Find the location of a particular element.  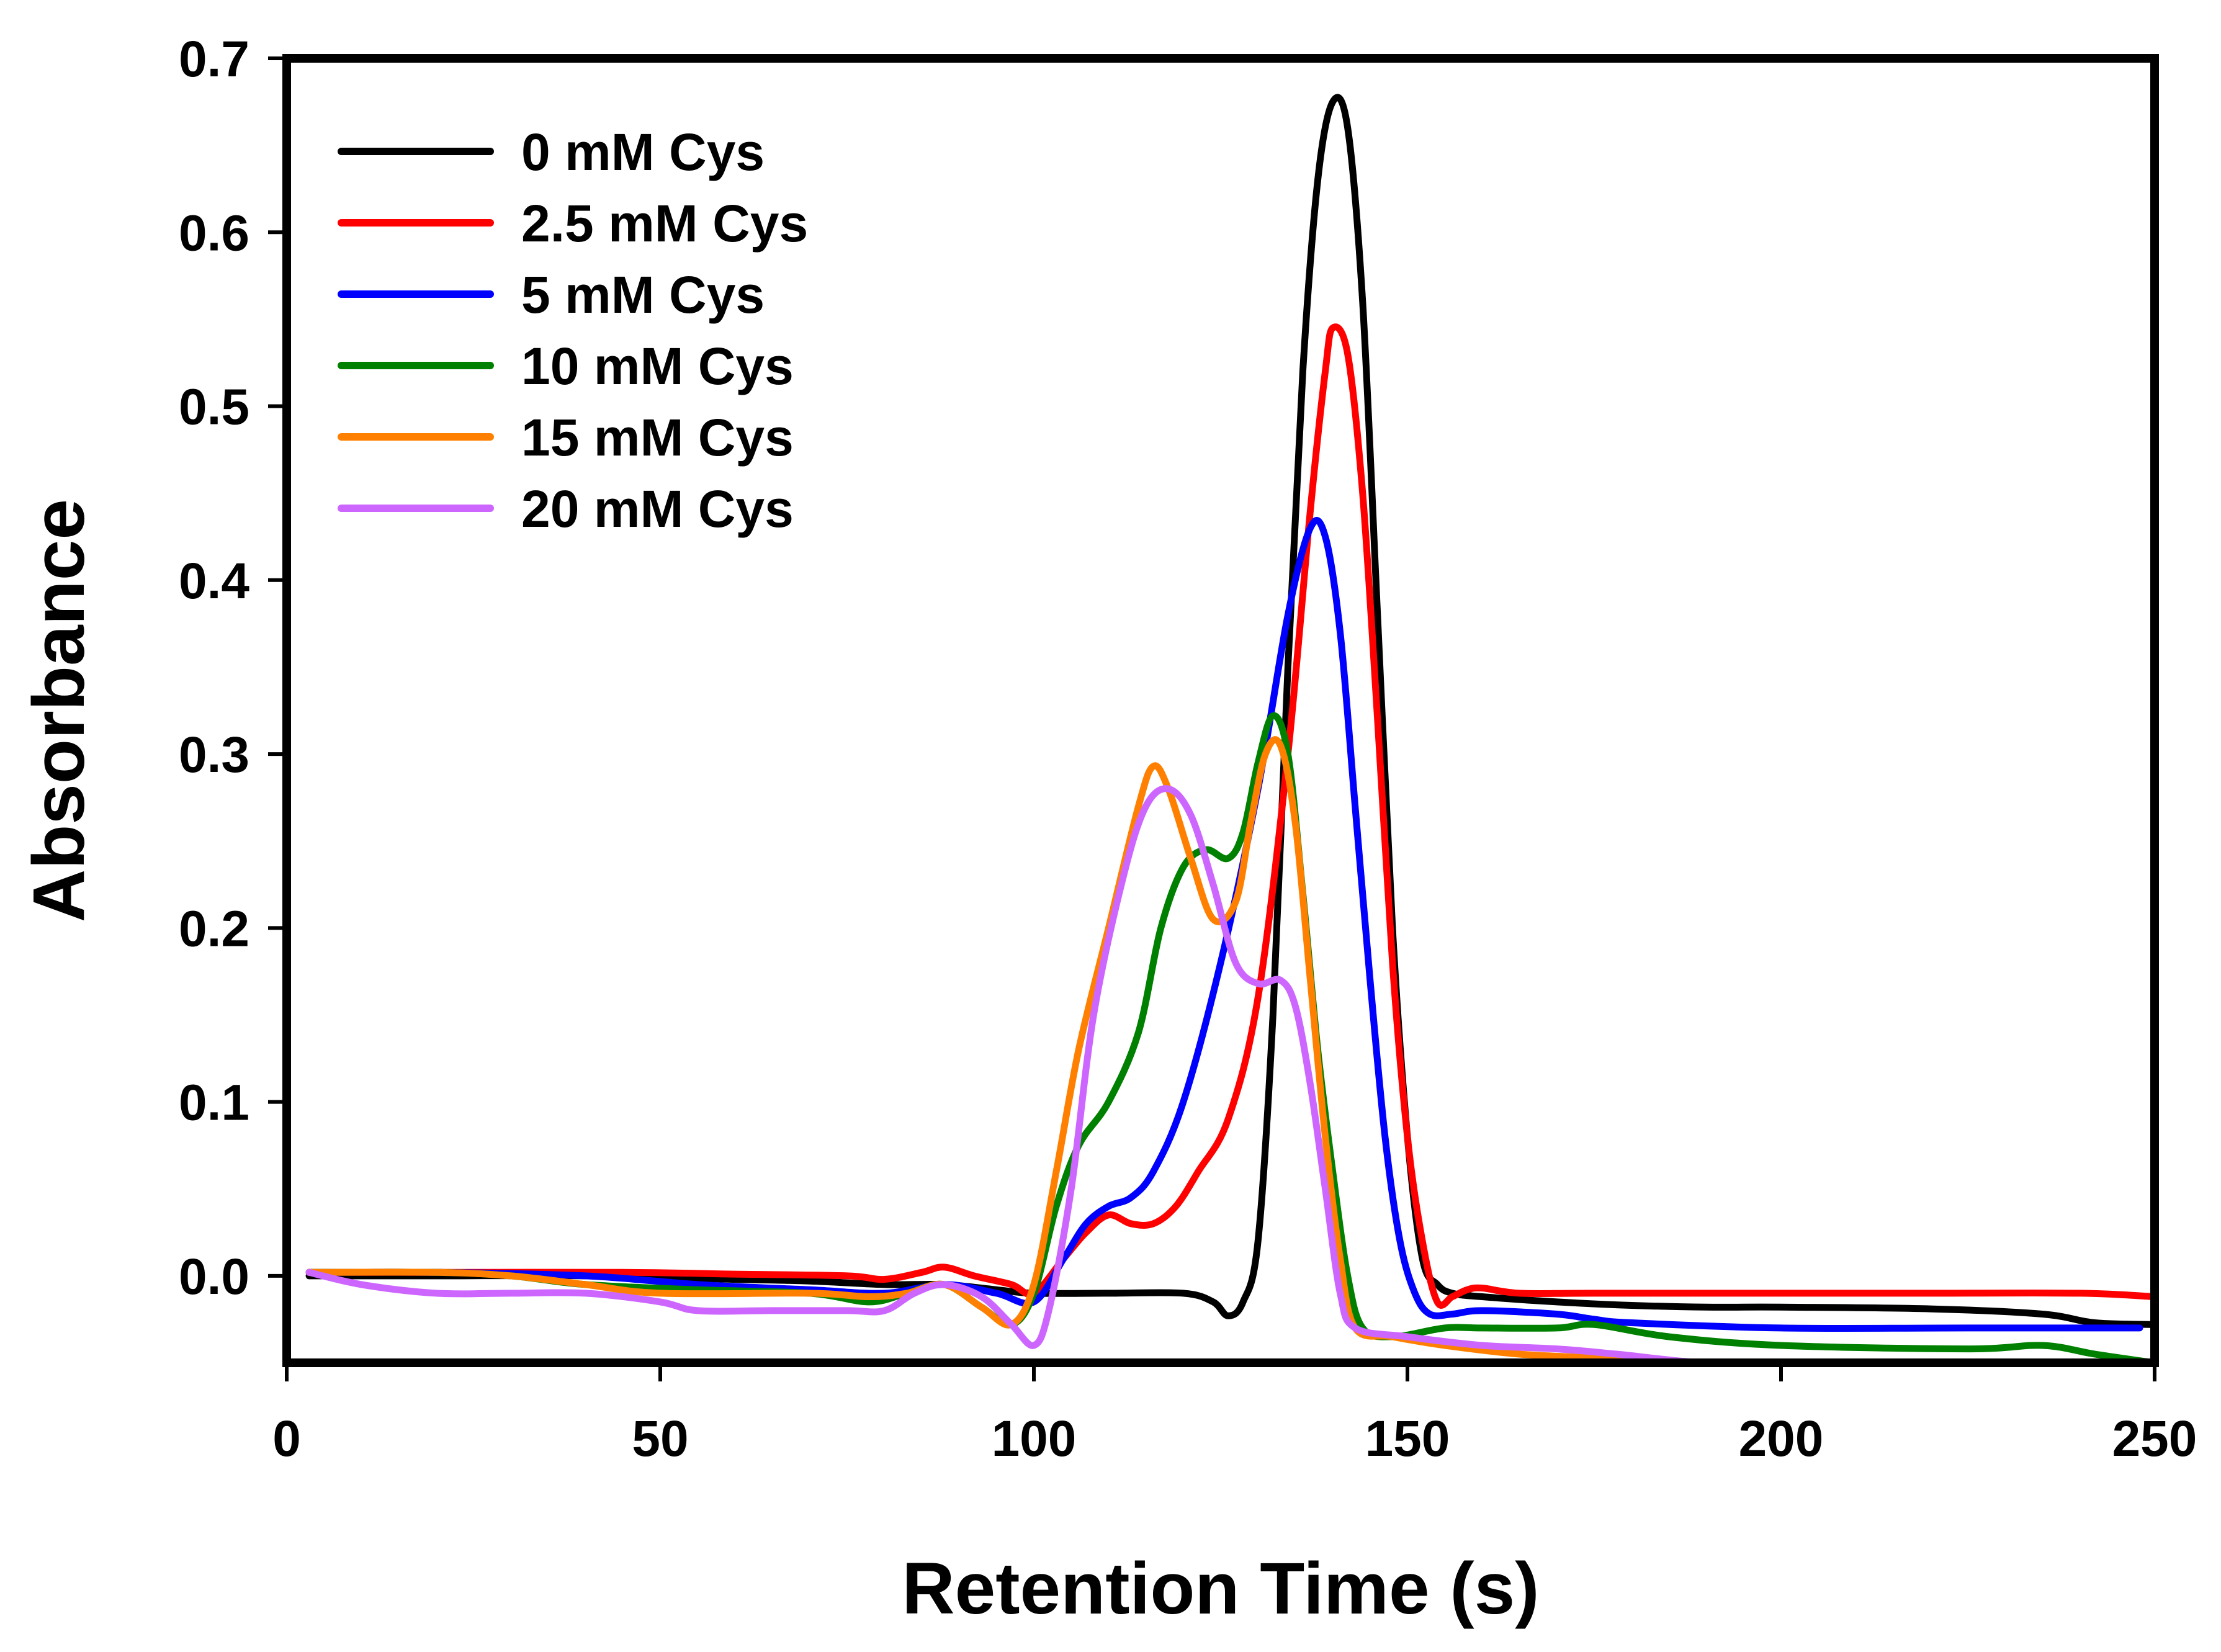

legend-label-2-5-mm-cys: 2.5 mM Cys is located at coordinates (664, 223).